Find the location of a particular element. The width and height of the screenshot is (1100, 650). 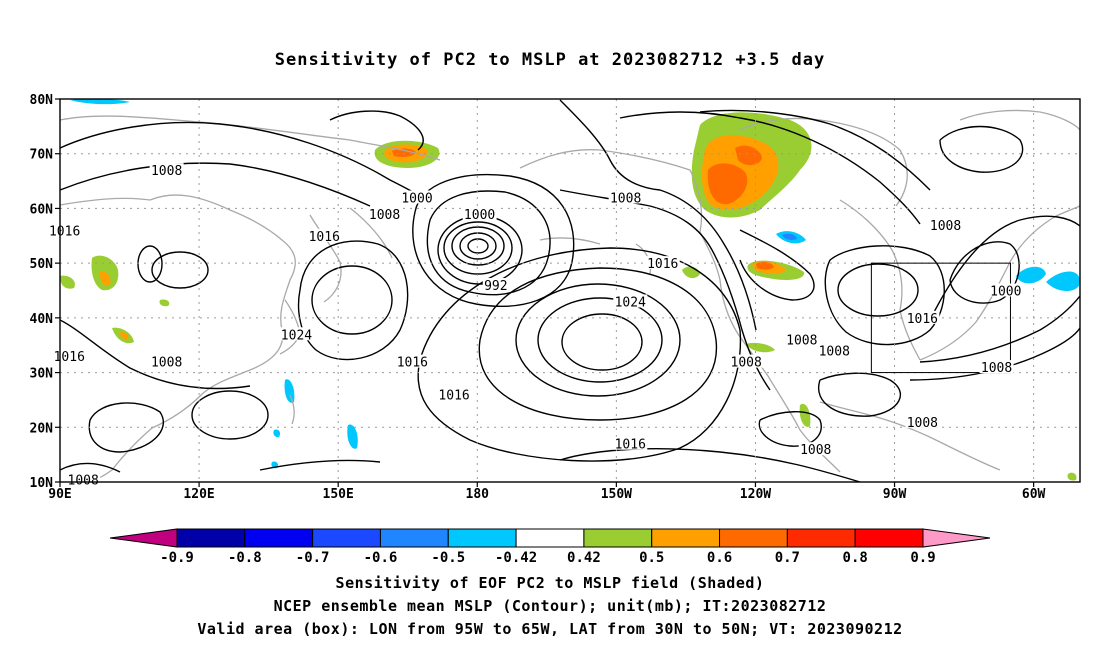

colorbar is located at coordinates (550, 538).